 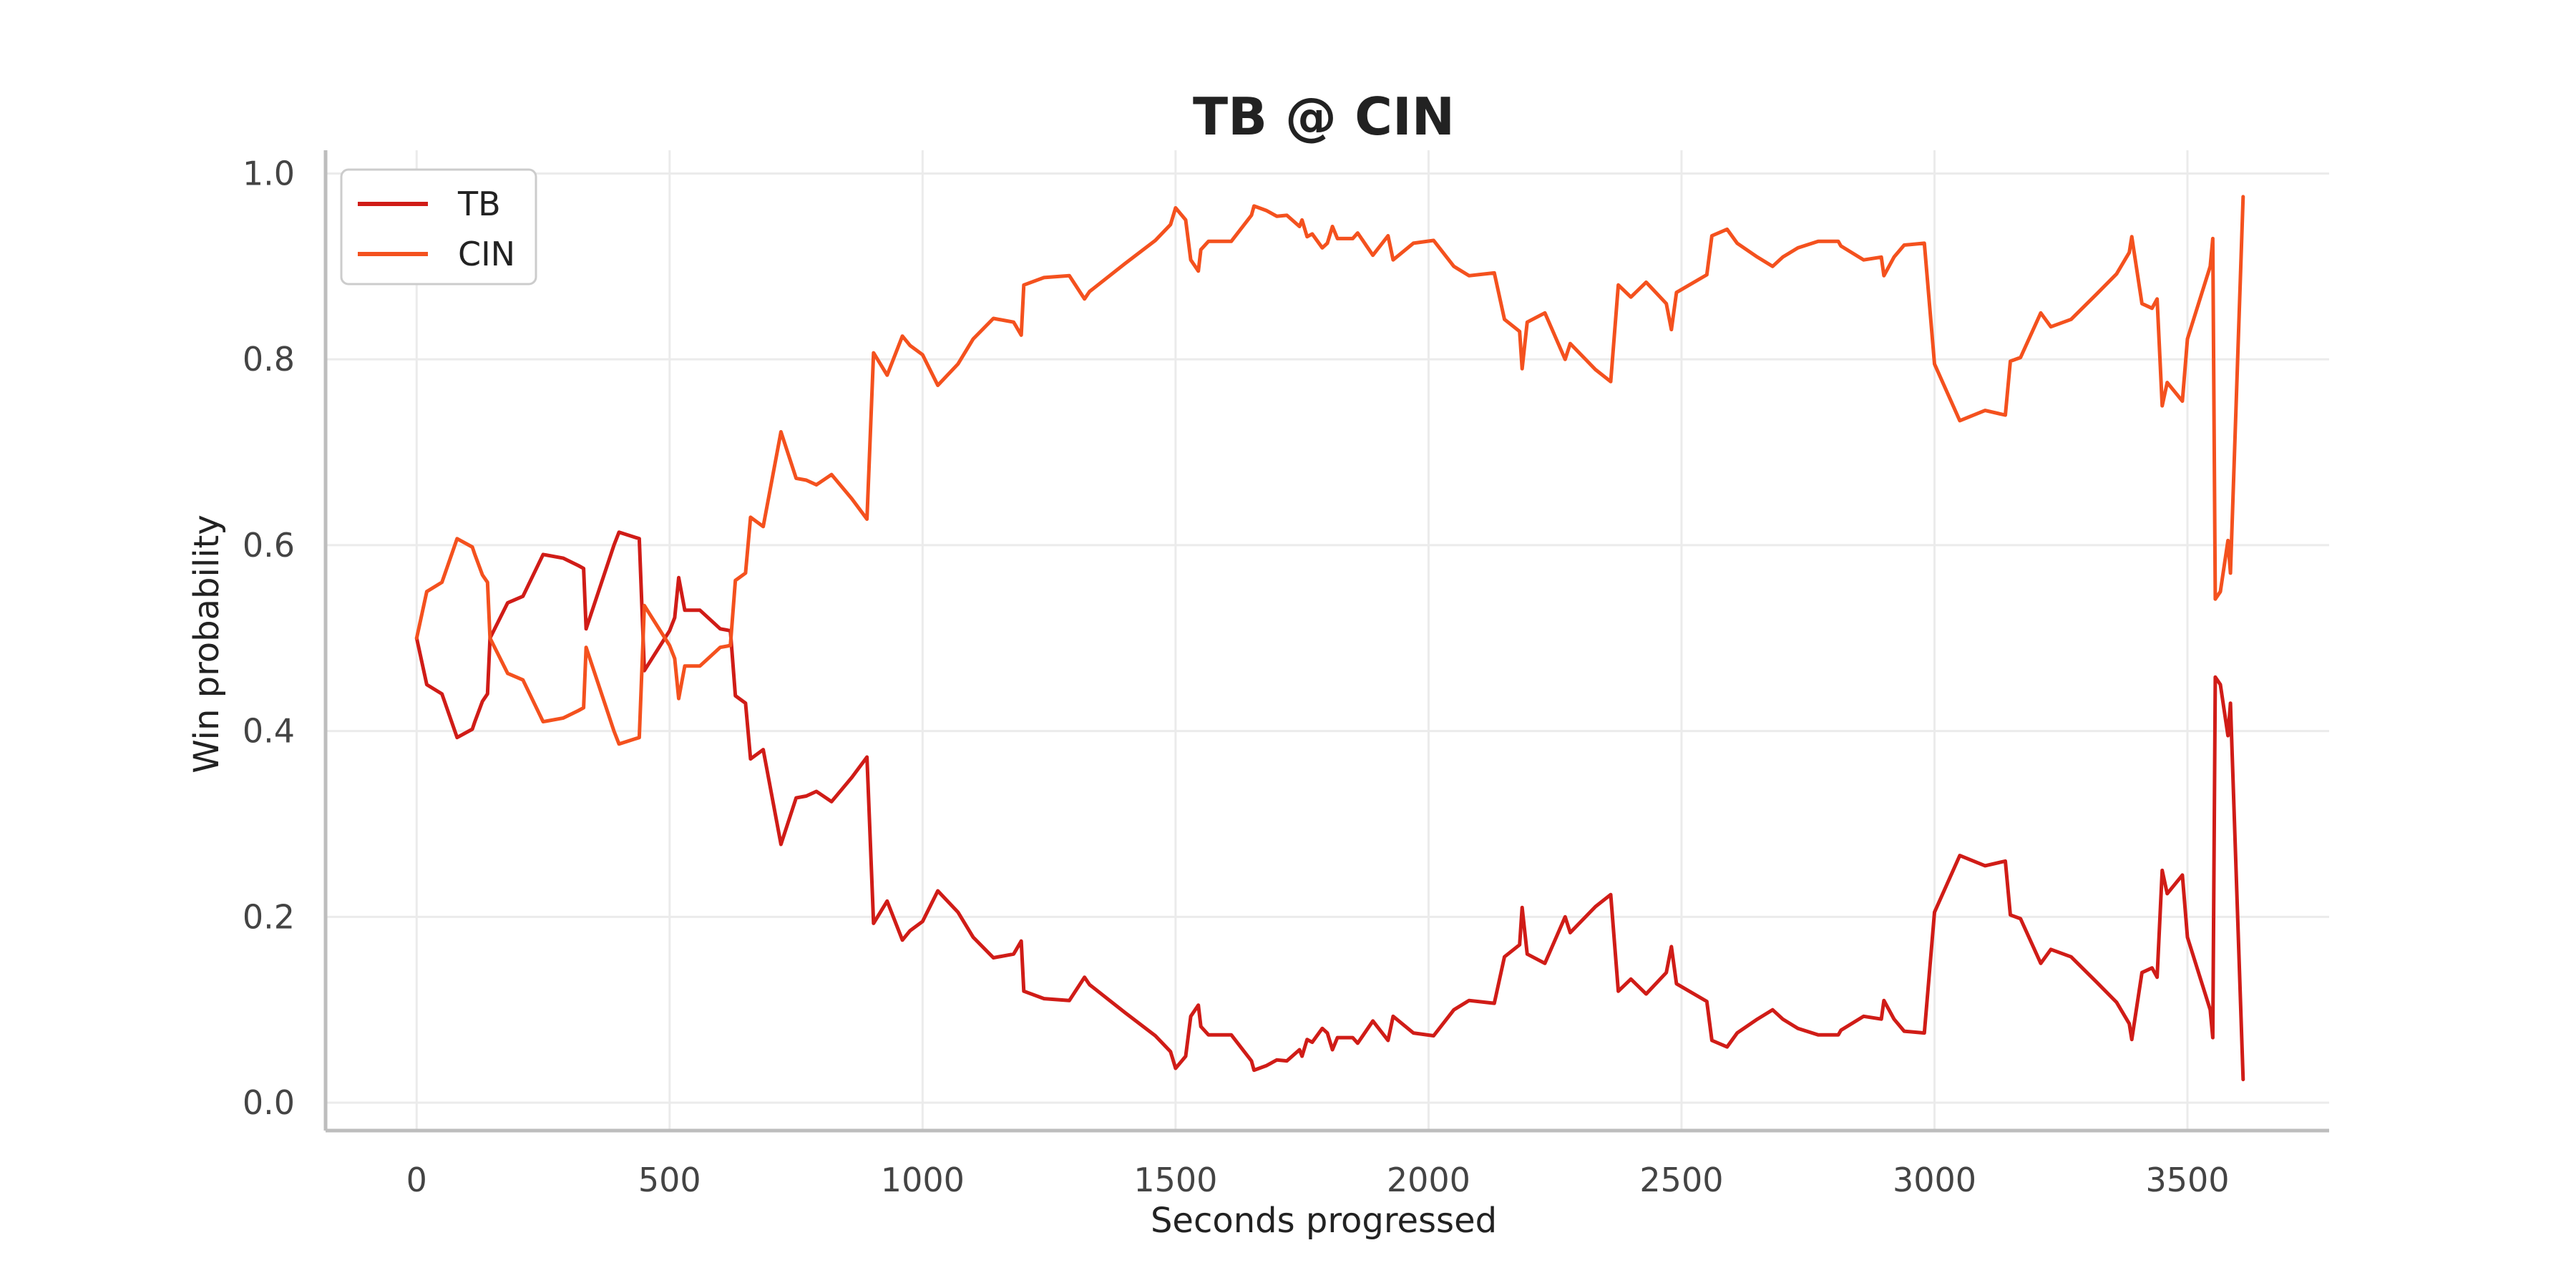 I want to click on y-tick-label: 0.0, so click(x=269, y=1102).